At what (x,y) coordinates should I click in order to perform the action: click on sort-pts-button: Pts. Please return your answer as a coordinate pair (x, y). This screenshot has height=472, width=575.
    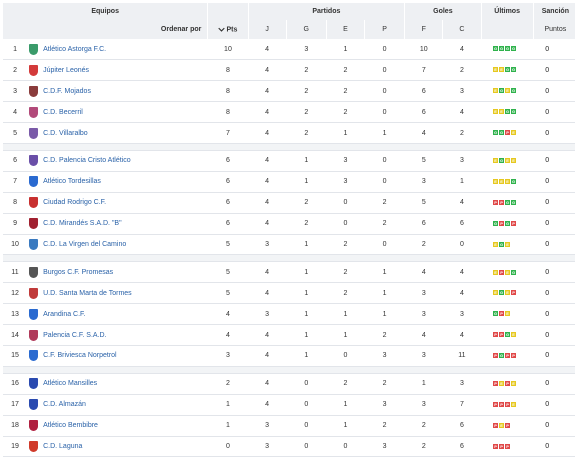
    Looking at the image, I should click on (228, 29).